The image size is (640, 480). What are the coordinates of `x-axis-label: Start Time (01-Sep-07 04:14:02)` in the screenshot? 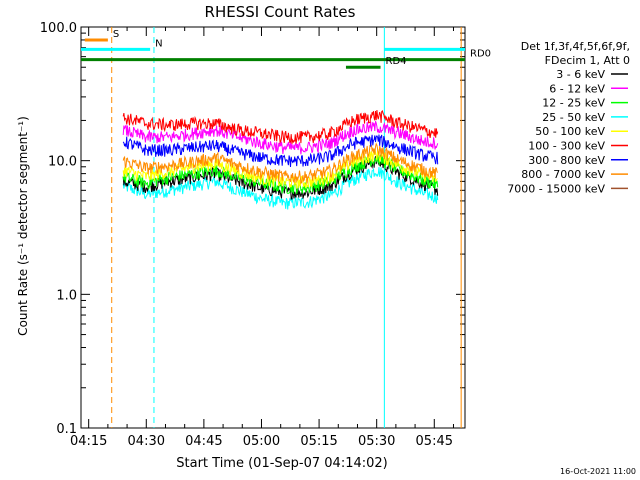 It's located at (281, 463).